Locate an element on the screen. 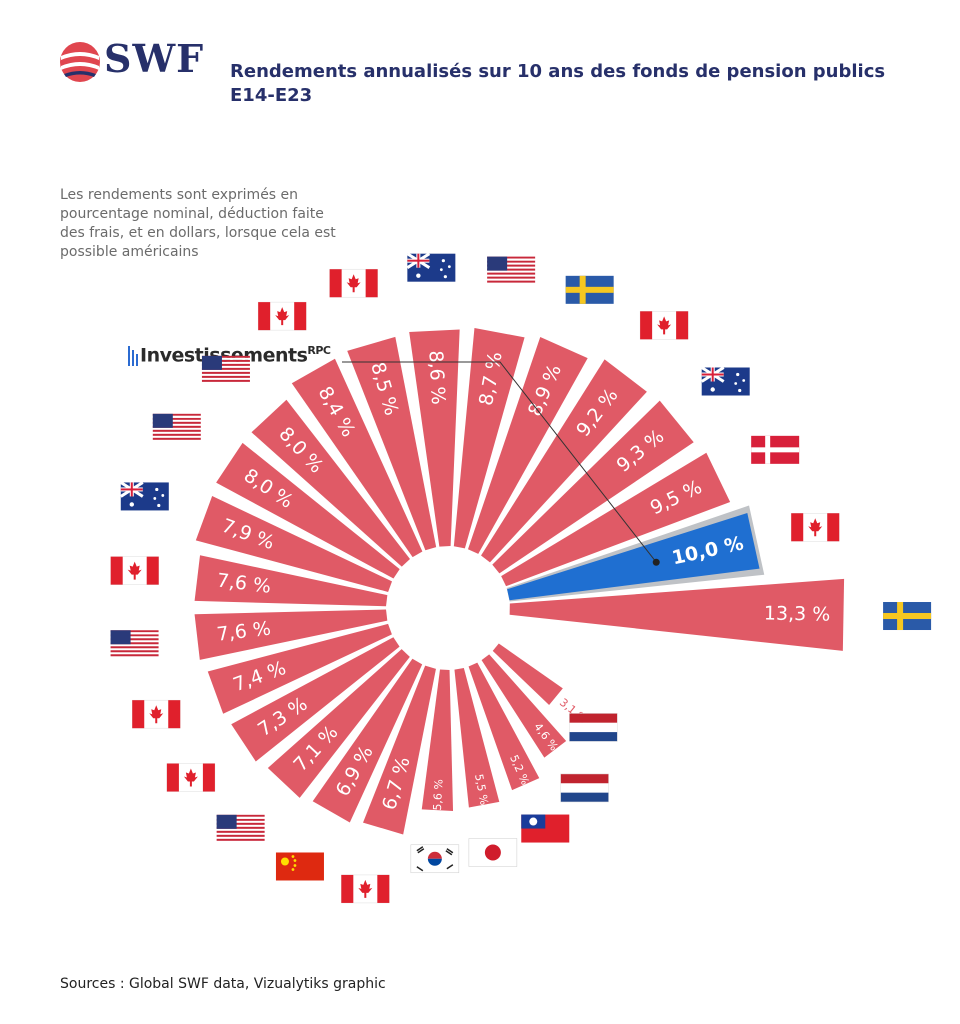 This screenshot has height=1024, width=960. highlight-name: InvestissementsRPC is located at coordinates (235, 355).